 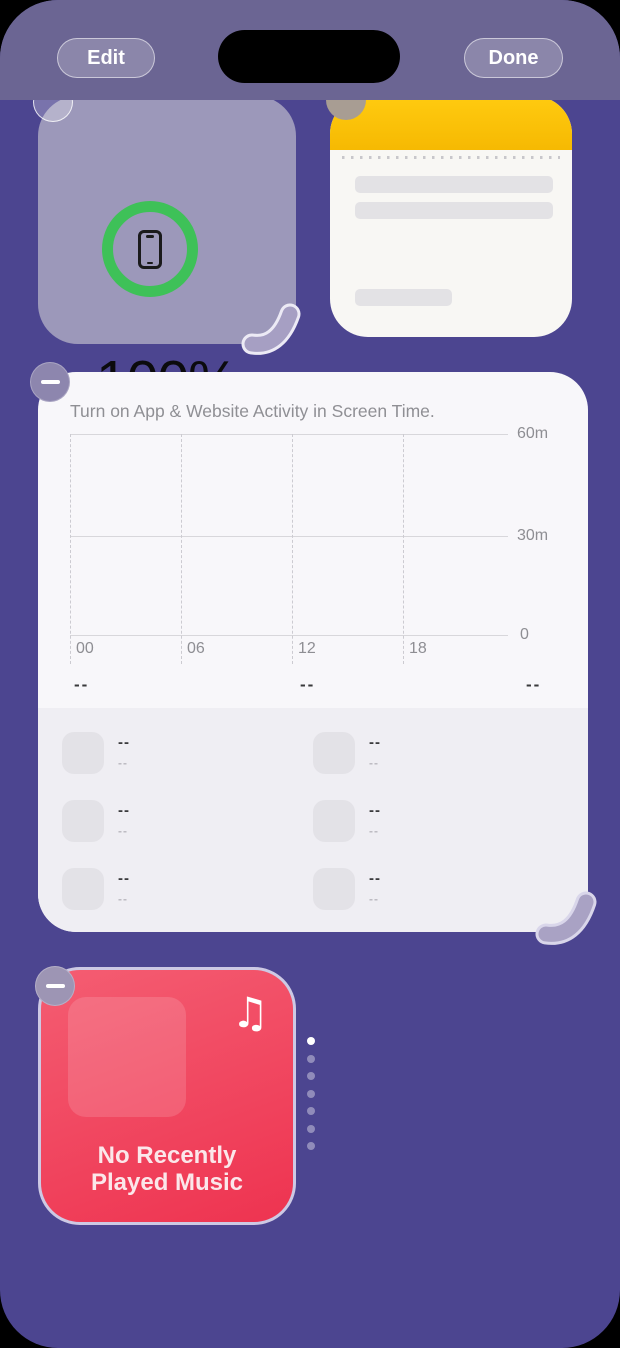 I want to click on gridline-30m, so click(x=289, y=536).